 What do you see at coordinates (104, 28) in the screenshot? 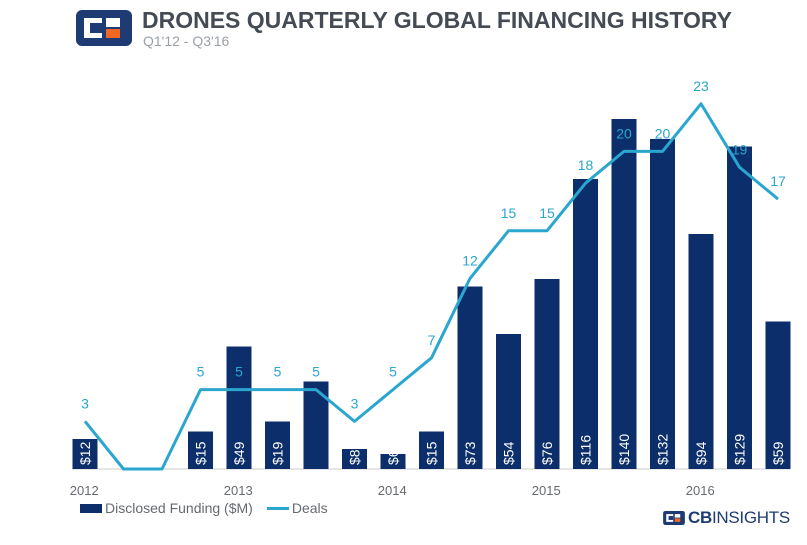
I see `cb-insights-logo` at bounding box center [104, 28].